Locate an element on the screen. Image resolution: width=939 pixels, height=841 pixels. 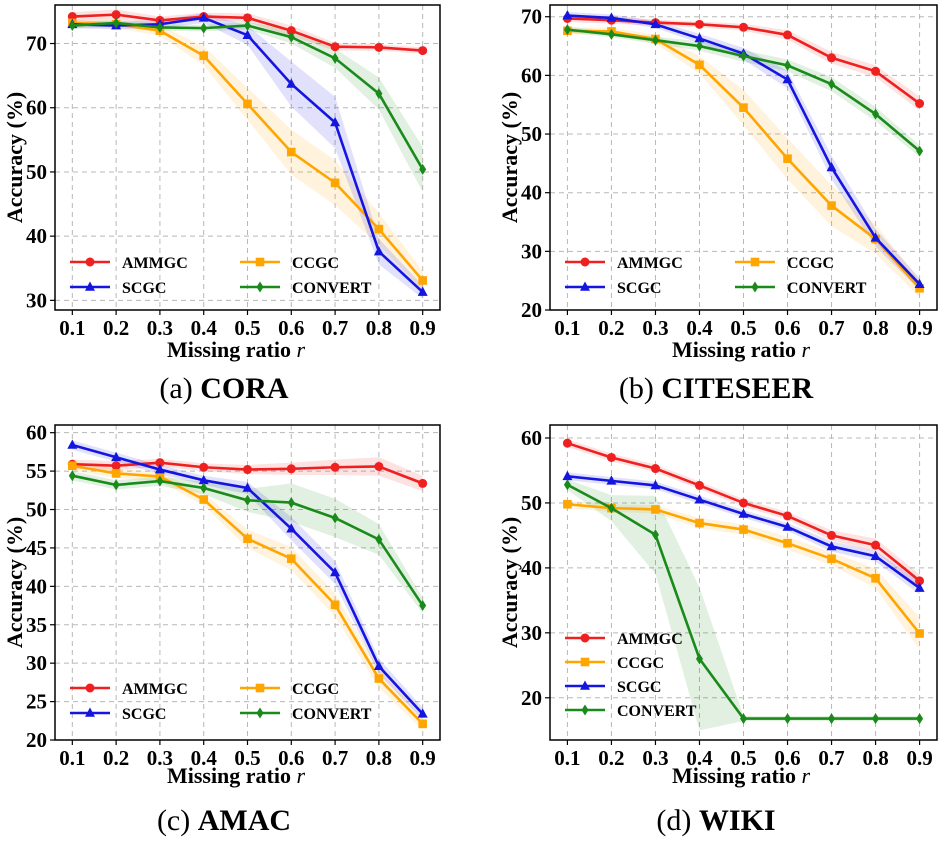
figure-caption: (b) CITESEER is located at coordinates (716, 388).